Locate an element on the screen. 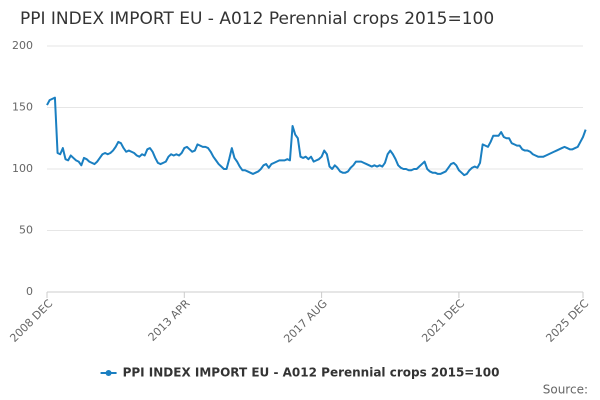  y-tick-label: 150 is located at coordinates (22, 107).